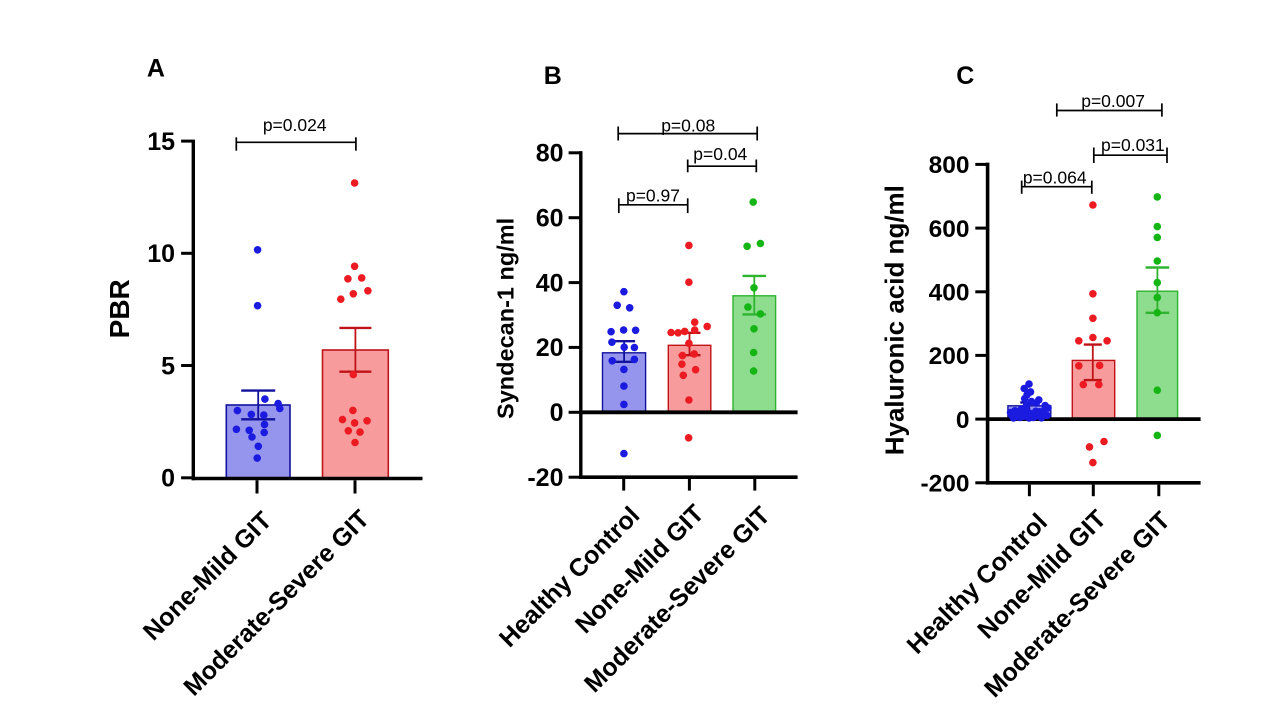  I want to click on svg-text: 800, so click(949, 165).